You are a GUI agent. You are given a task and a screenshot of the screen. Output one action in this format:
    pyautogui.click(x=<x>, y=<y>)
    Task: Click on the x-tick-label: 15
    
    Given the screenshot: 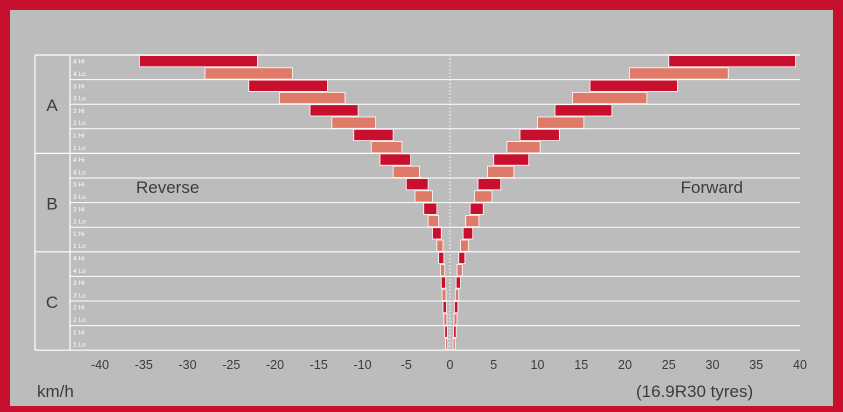 What is the action you would take?
    pyautogui.click(x=581, y=365)
    